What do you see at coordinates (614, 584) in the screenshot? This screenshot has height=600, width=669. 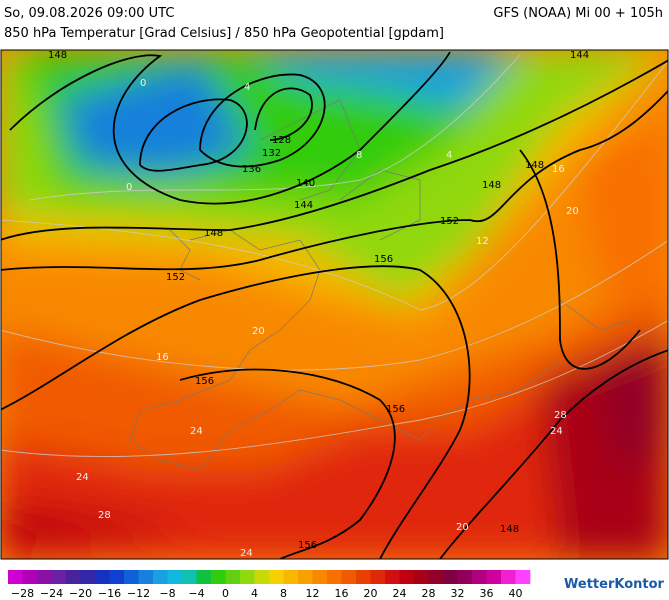 I see `brand-logo: WetterKontor` at bounding box center [614, 584].